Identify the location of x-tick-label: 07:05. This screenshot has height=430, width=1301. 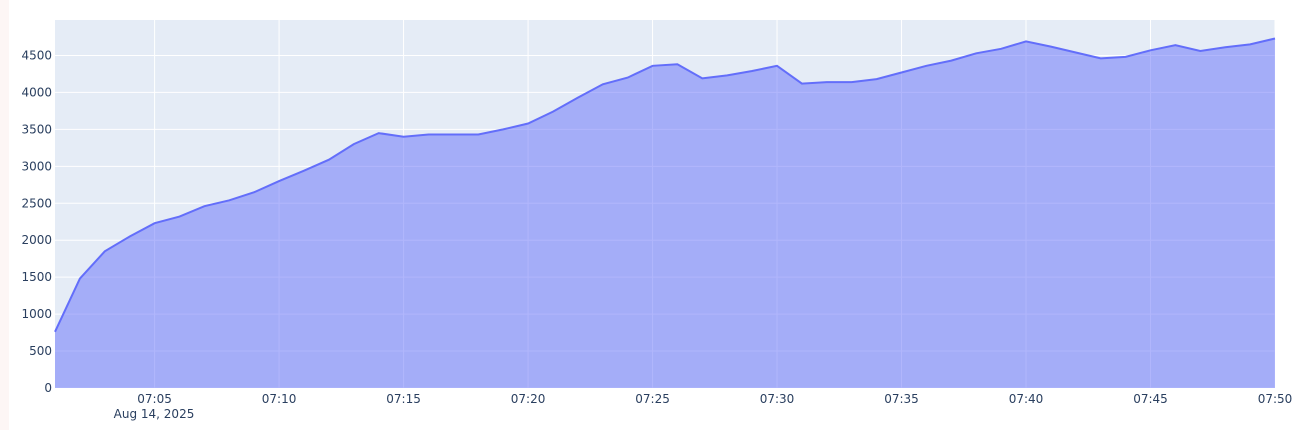
(154, 399).